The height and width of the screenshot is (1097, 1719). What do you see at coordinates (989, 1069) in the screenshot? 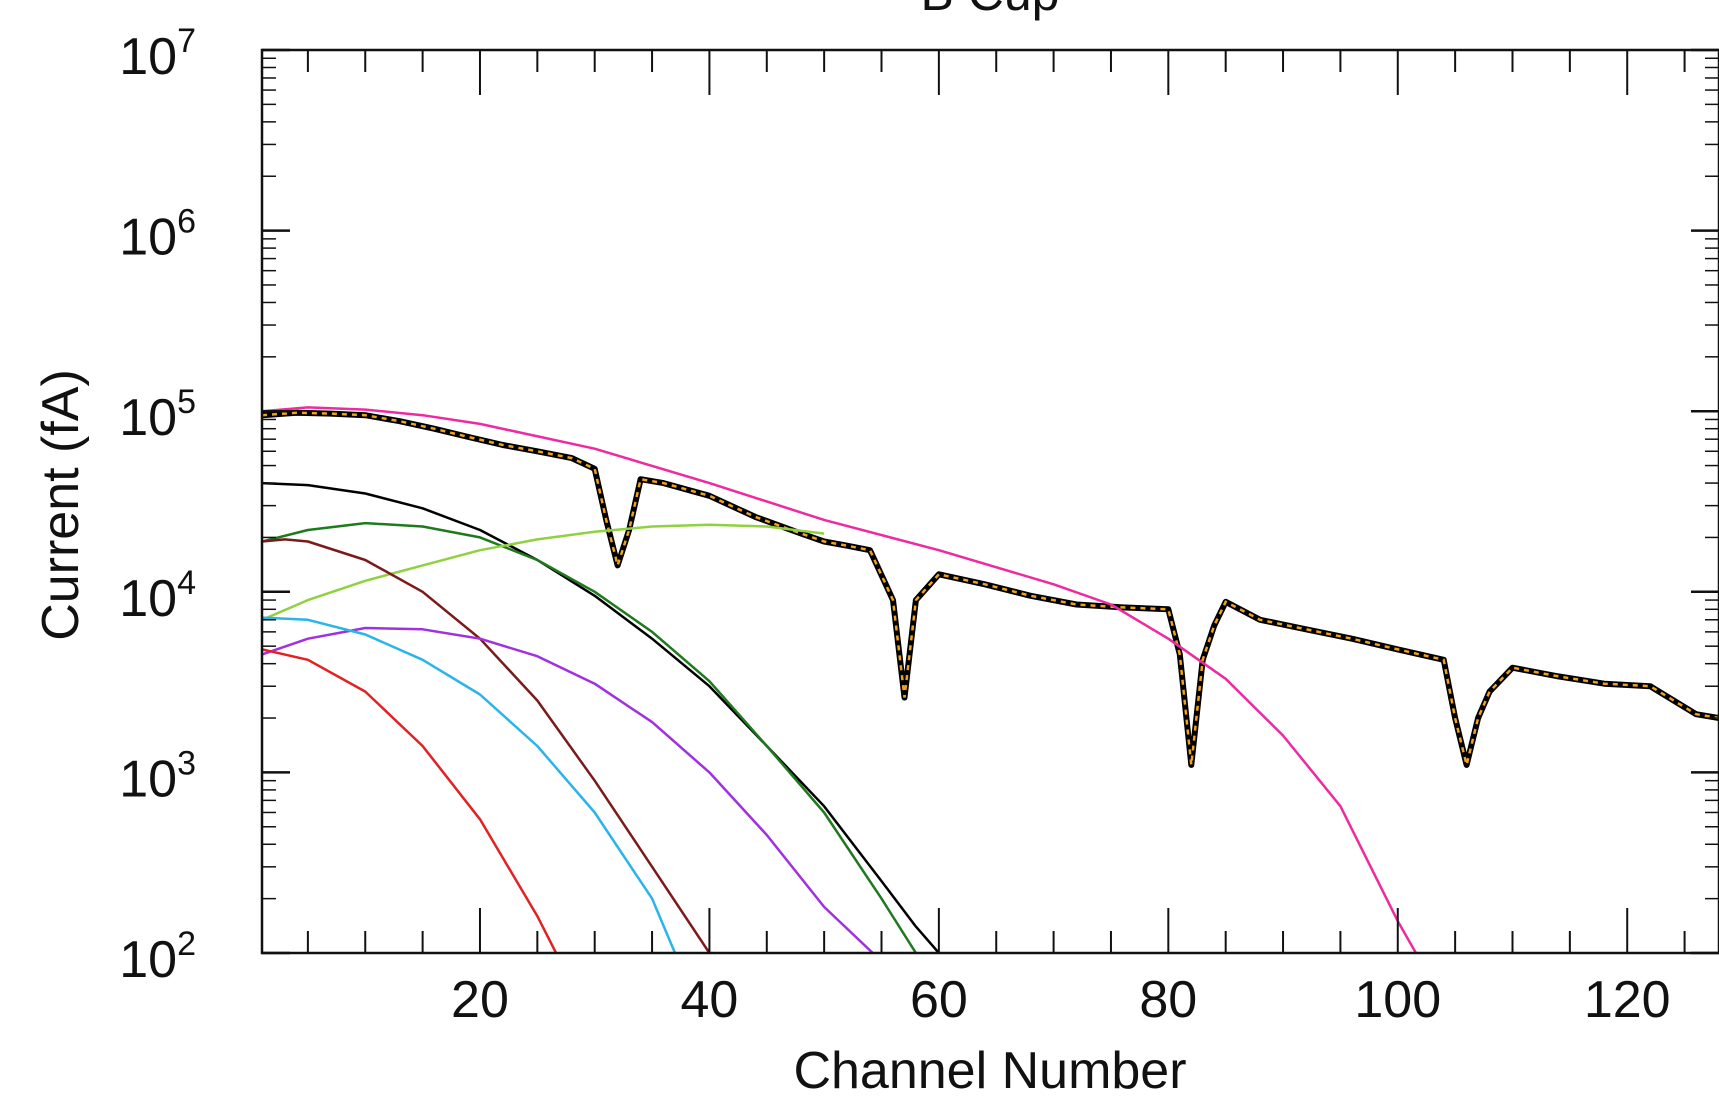
I see `x-axis-label: Channel Number` at bounding box center [989, 1069].